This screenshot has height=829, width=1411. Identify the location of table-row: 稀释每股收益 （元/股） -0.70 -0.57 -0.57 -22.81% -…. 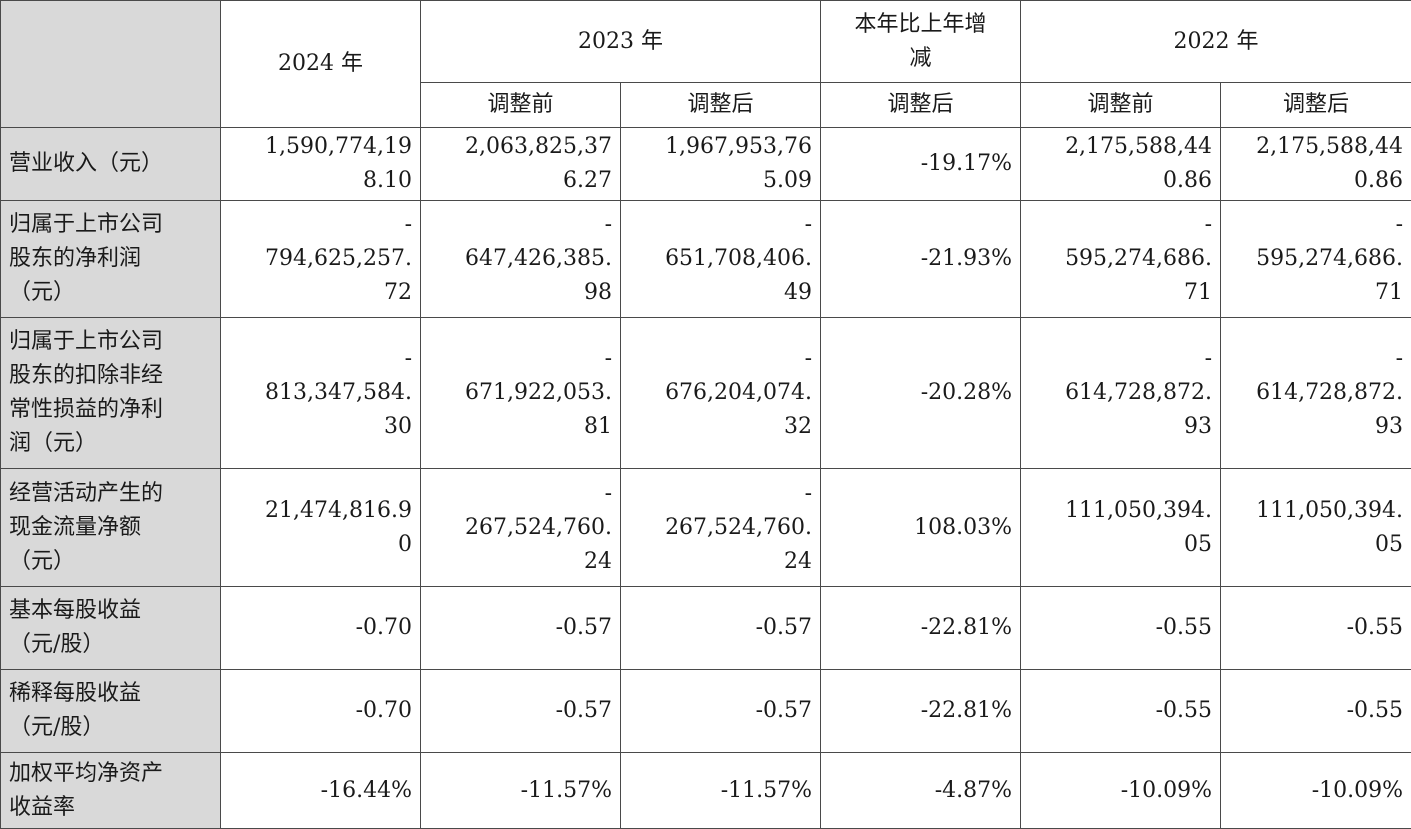
(706, 711).